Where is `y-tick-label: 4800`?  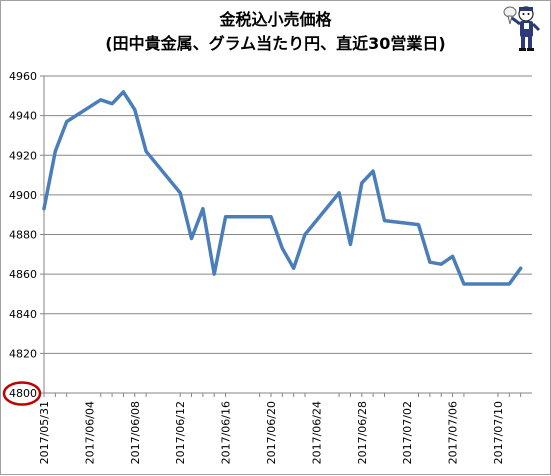
y-tick-label: 4800 is located at coordinates (23, 393).